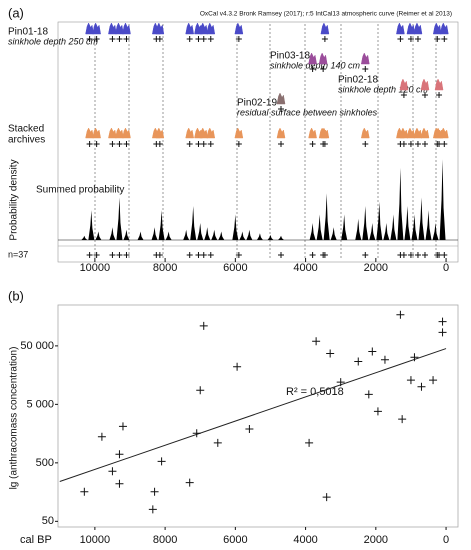  I want to click on x-tick-label: 6000, so click(235, 268).